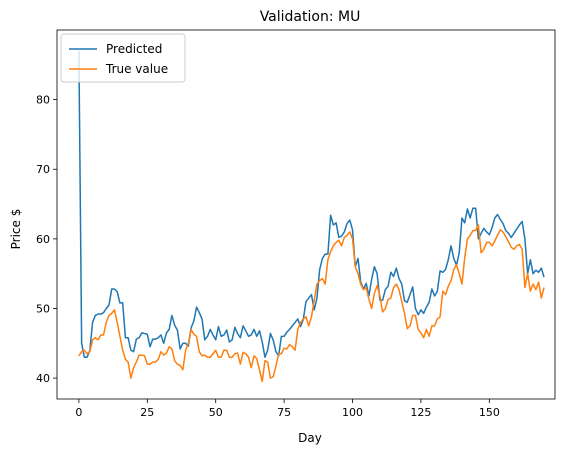 This screenshot has height=455, width=562. What do you see at coordinates (78, 412) in the screenshot?
I see `x-tick-label: 0` at bounding box center [78, 412].